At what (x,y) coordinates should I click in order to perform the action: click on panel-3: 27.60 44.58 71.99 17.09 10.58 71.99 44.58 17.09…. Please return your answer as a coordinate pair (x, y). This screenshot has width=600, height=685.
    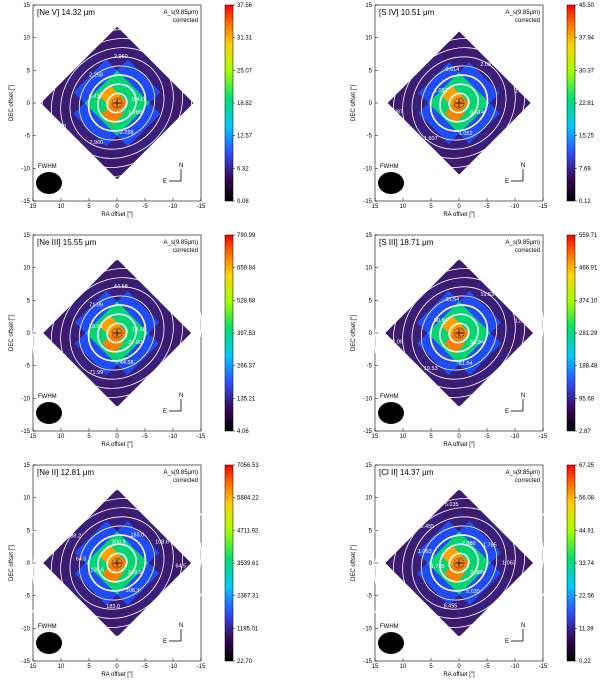
    Looking at the image, I should click on (132, 340).